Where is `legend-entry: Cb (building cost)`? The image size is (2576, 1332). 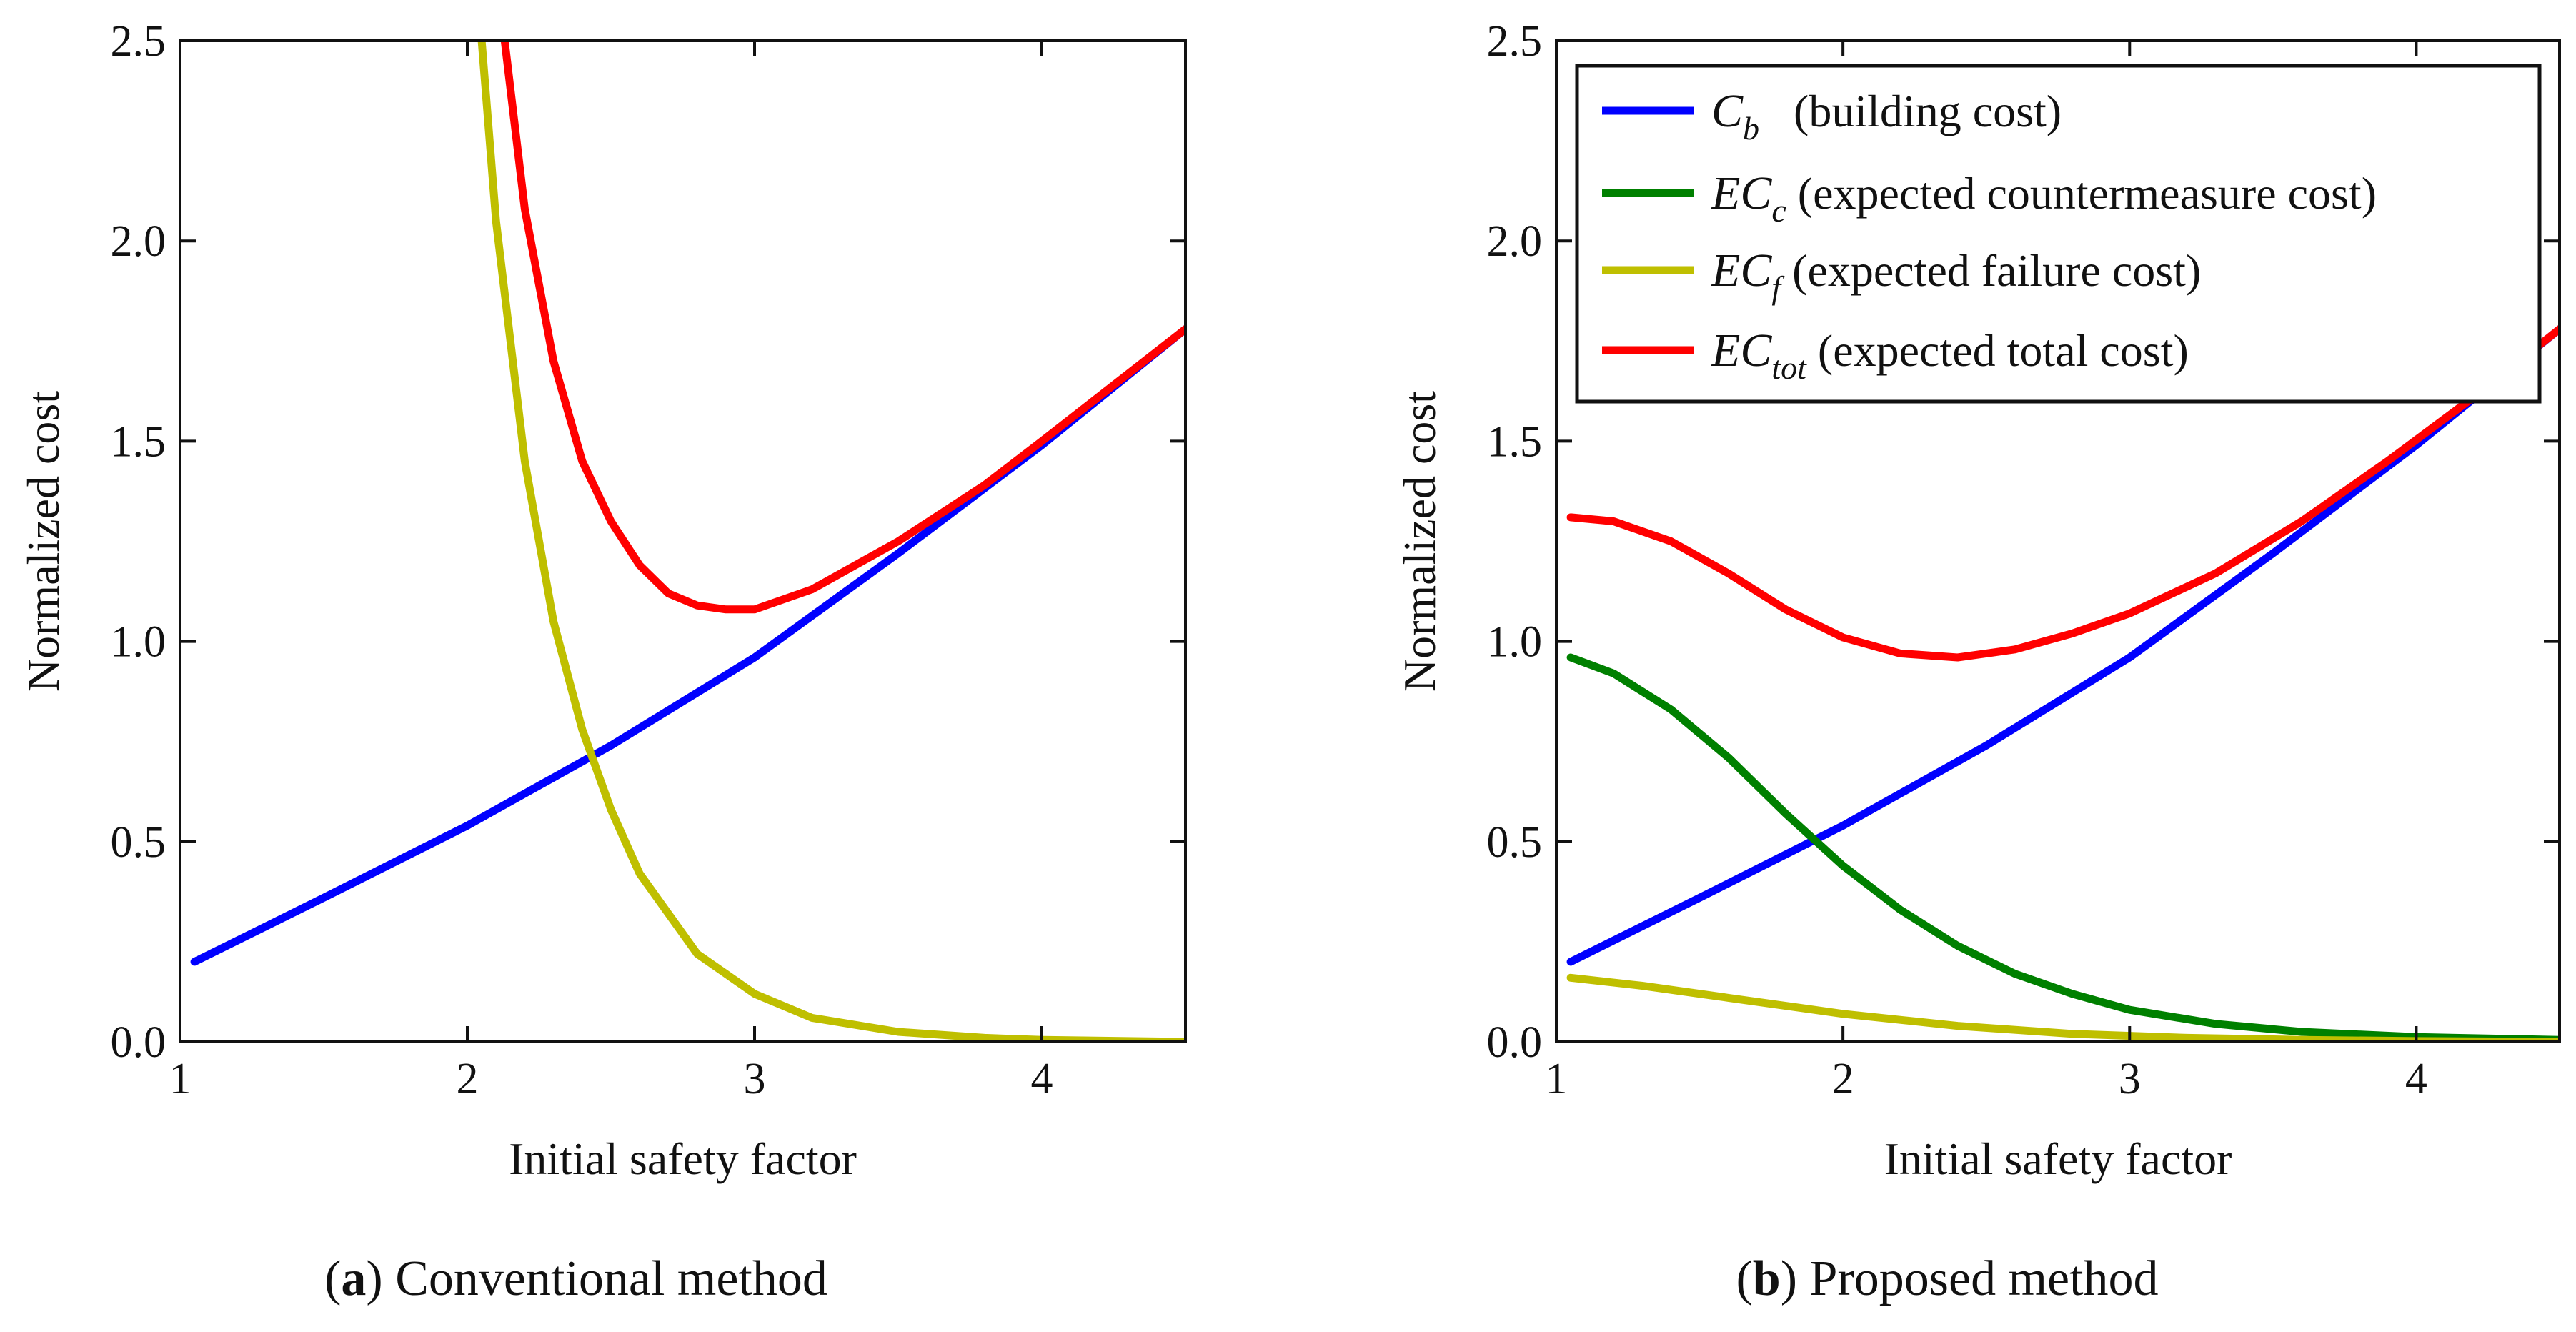 legend-entry: Cb (building cost) is located at coordinates (1886, 115).